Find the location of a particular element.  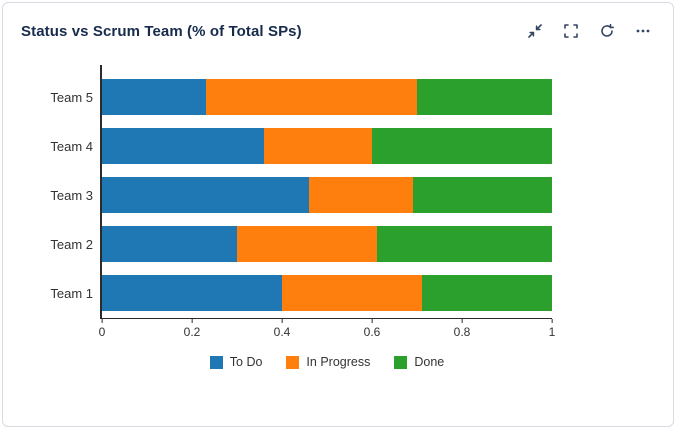

refresh-button is located at coordinates (607, 31).